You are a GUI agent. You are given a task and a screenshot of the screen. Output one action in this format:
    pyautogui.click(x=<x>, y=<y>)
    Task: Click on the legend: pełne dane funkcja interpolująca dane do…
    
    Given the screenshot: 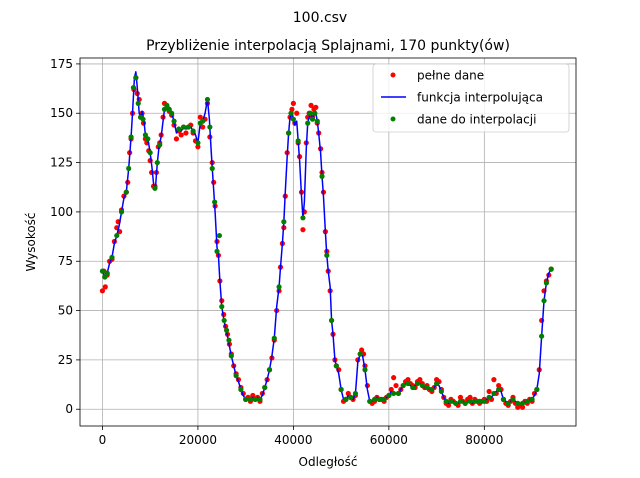 What is the action you would take?
    pyautogui.click(x=471, y=98)
    